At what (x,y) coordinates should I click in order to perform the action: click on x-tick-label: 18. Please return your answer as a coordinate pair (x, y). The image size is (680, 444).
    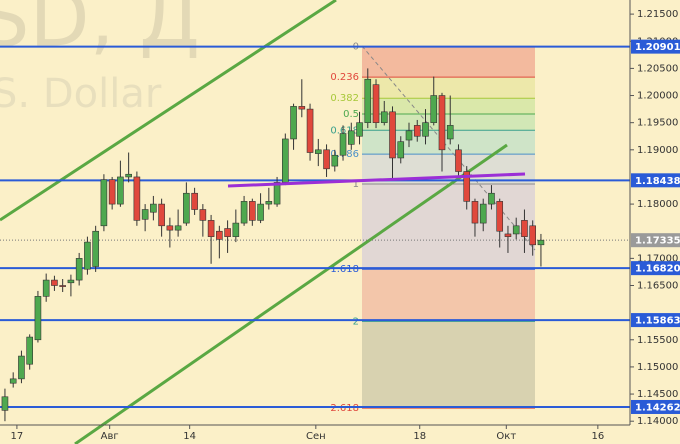
    Looking at the image, I should click on (419, 436).